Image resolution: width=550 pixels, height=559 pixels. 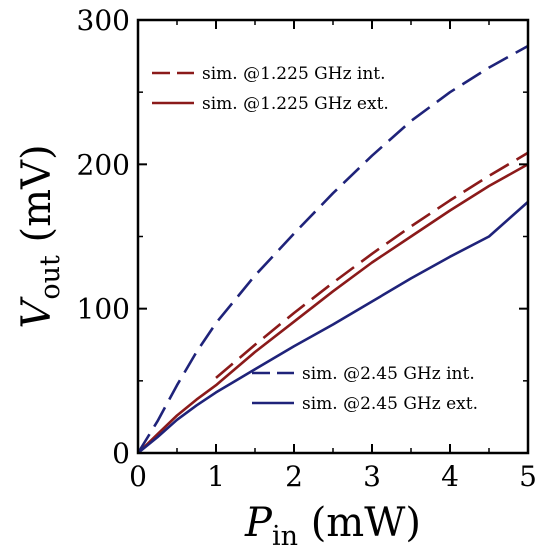 What do you see at coordinates (359, 523) in the screenshot?
I see `x-axis-title-unit: (mW)` at bounding box center [359, 523].